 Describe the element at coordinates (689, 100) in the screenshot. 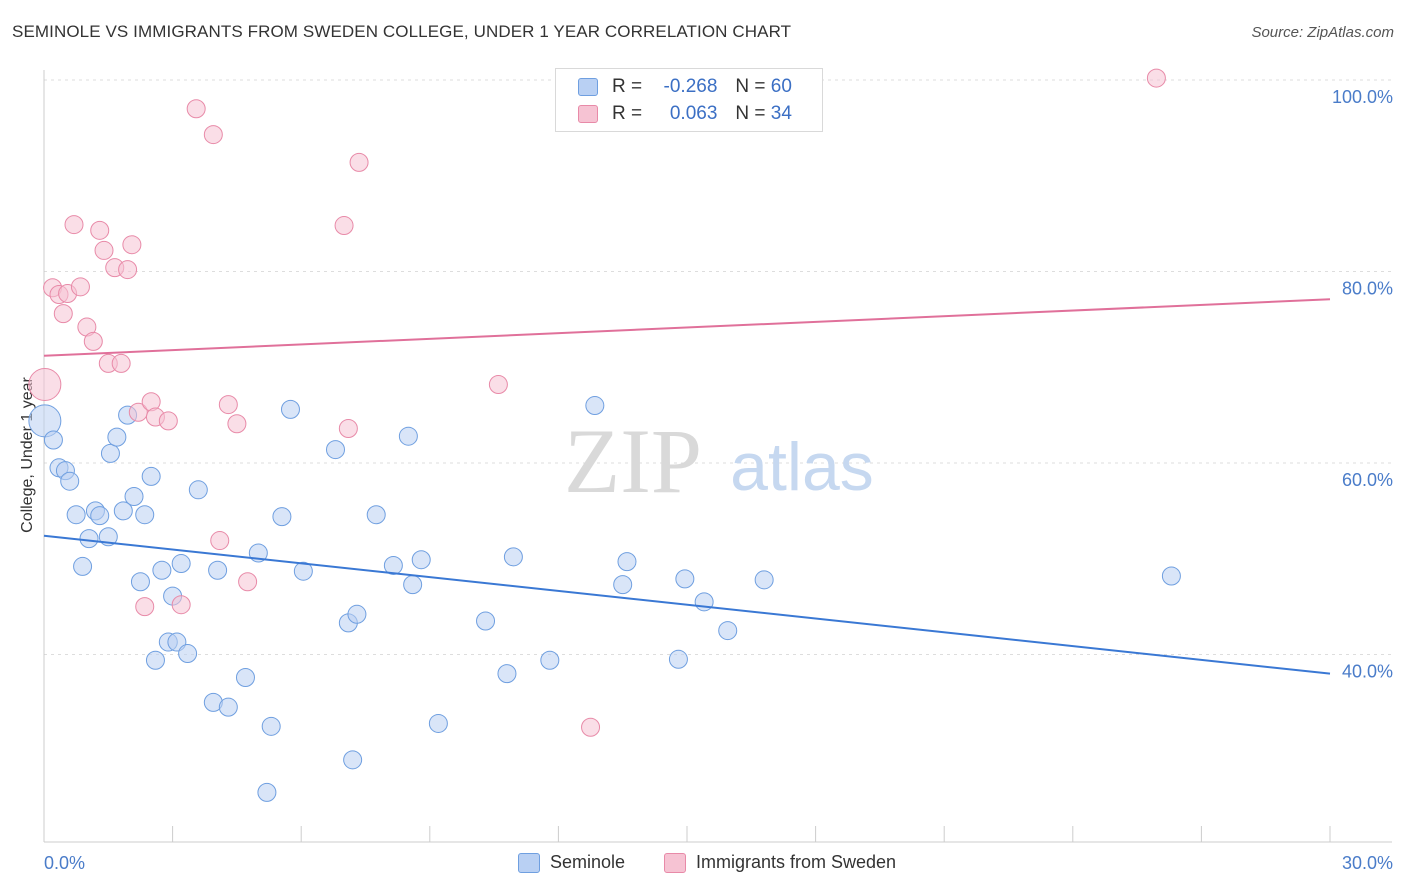

I see `stats-legend: R = -0.268 N = 60 R = 0.063 N = 34` at that location.